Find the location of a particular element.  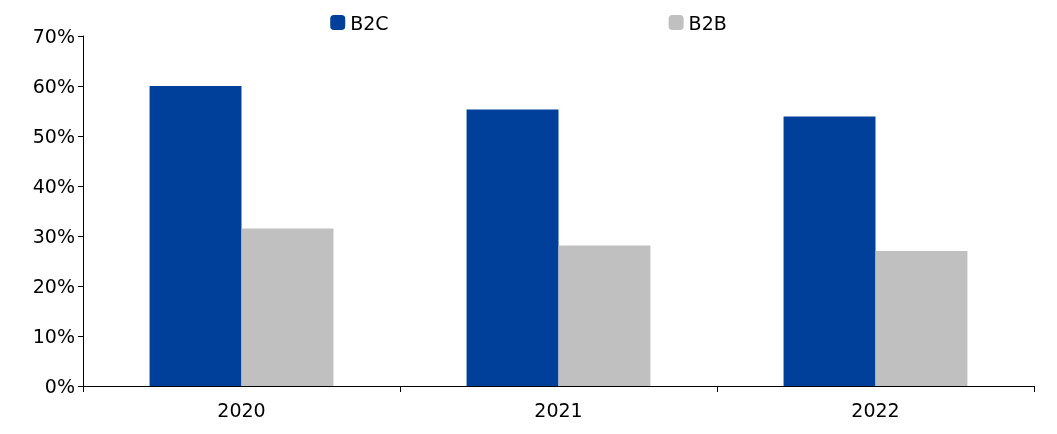

x-tick-label: 2020 is located at coordinates (241, 409).